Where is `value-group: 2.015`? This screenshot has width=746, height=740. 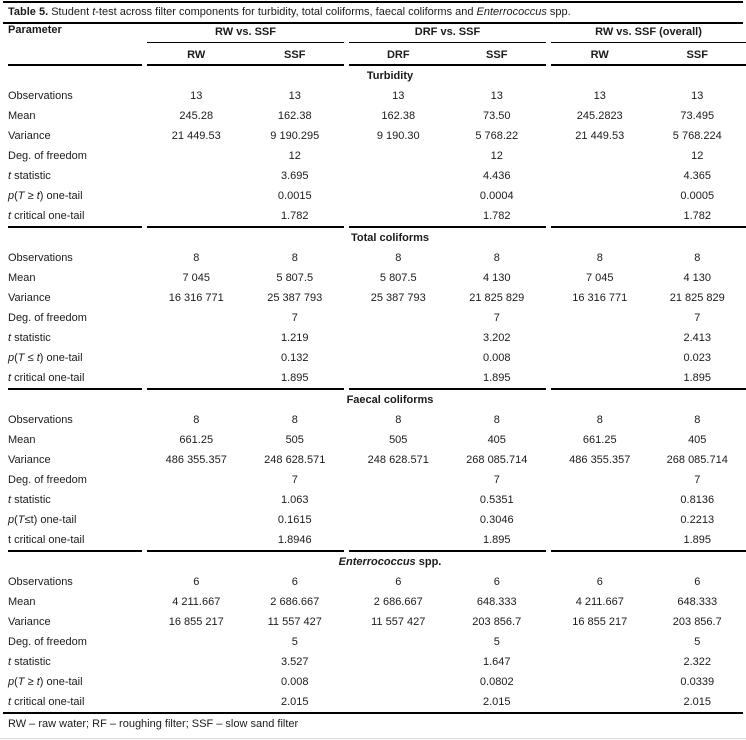
value-group: 2.015 is located at coordinates (447, 702).